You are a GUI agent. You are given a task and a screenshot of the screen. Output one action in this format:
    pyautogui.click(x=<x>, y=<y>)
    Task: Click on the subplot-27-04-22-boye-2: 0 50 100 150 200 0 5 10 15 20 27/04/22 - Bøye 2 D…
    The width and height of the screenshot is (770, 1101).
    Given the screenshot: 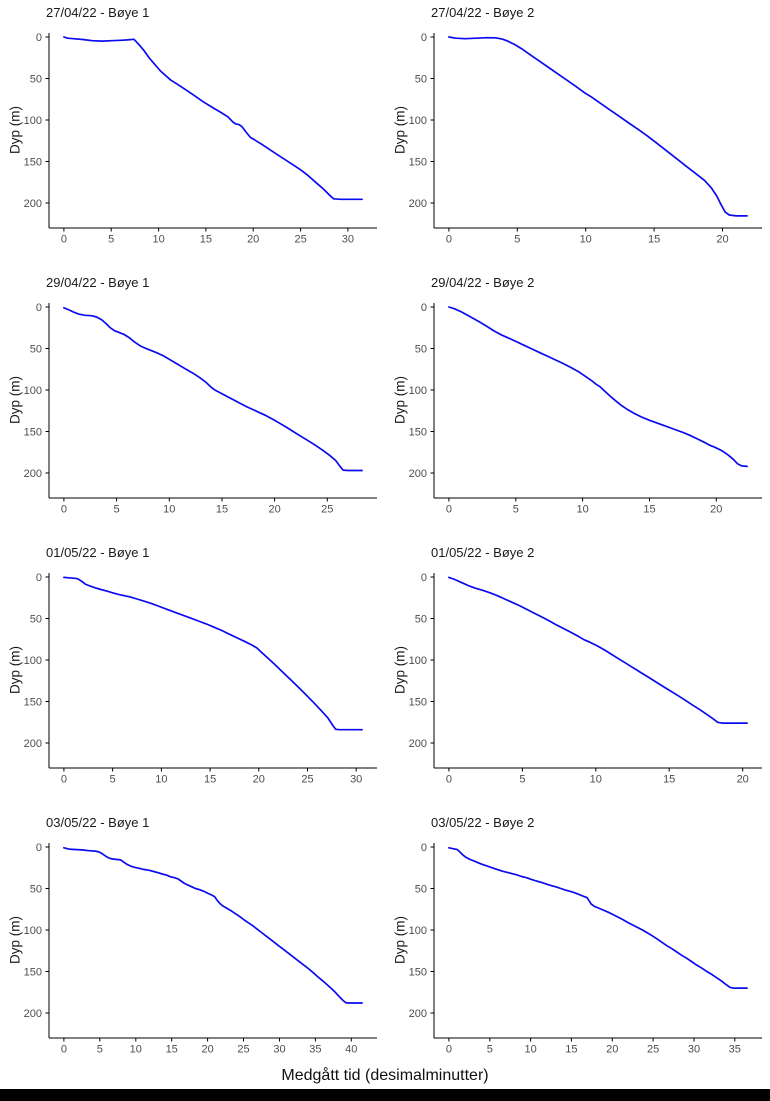 What is the action you would take?
    pyautogui.click(x=577, y=135)
    